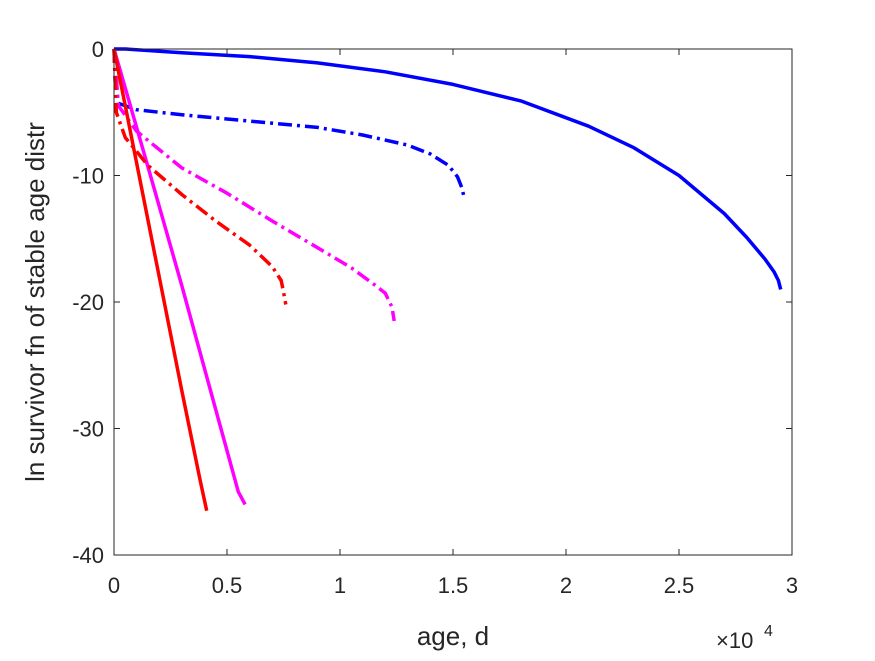  What do you see at coordinates (98, 49) in the screenshot?
I see `y-tick-label: 0` at bounding box center [98, 49].